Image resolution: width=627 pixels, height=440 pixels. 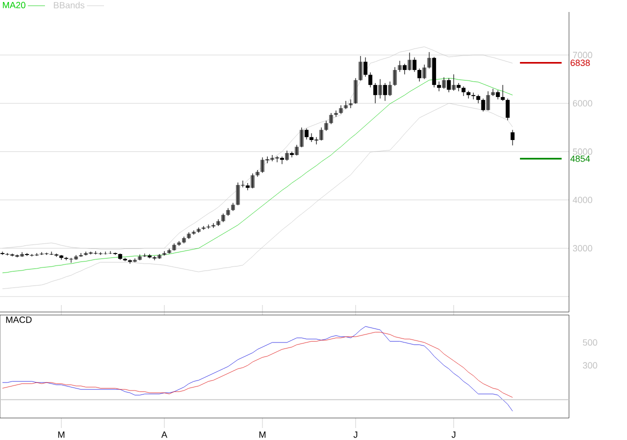 What do you see at coordinates (590, 342) in the screenshot?
I see `y-tick-label: 500` at bounding box center [590, 342].